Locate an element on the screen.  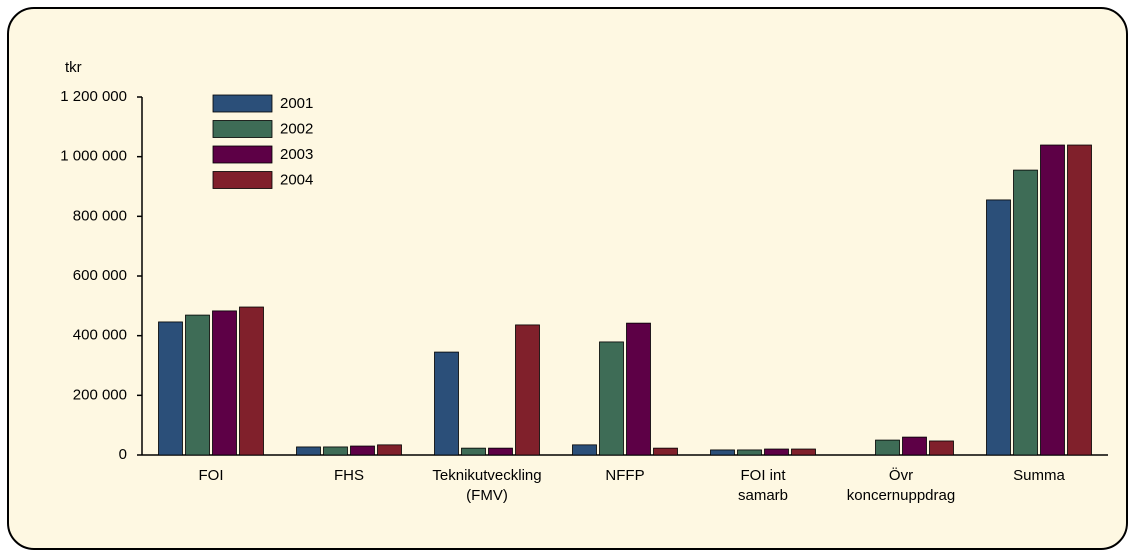
legend-label: 2002 is located at coordinates (296, 128).